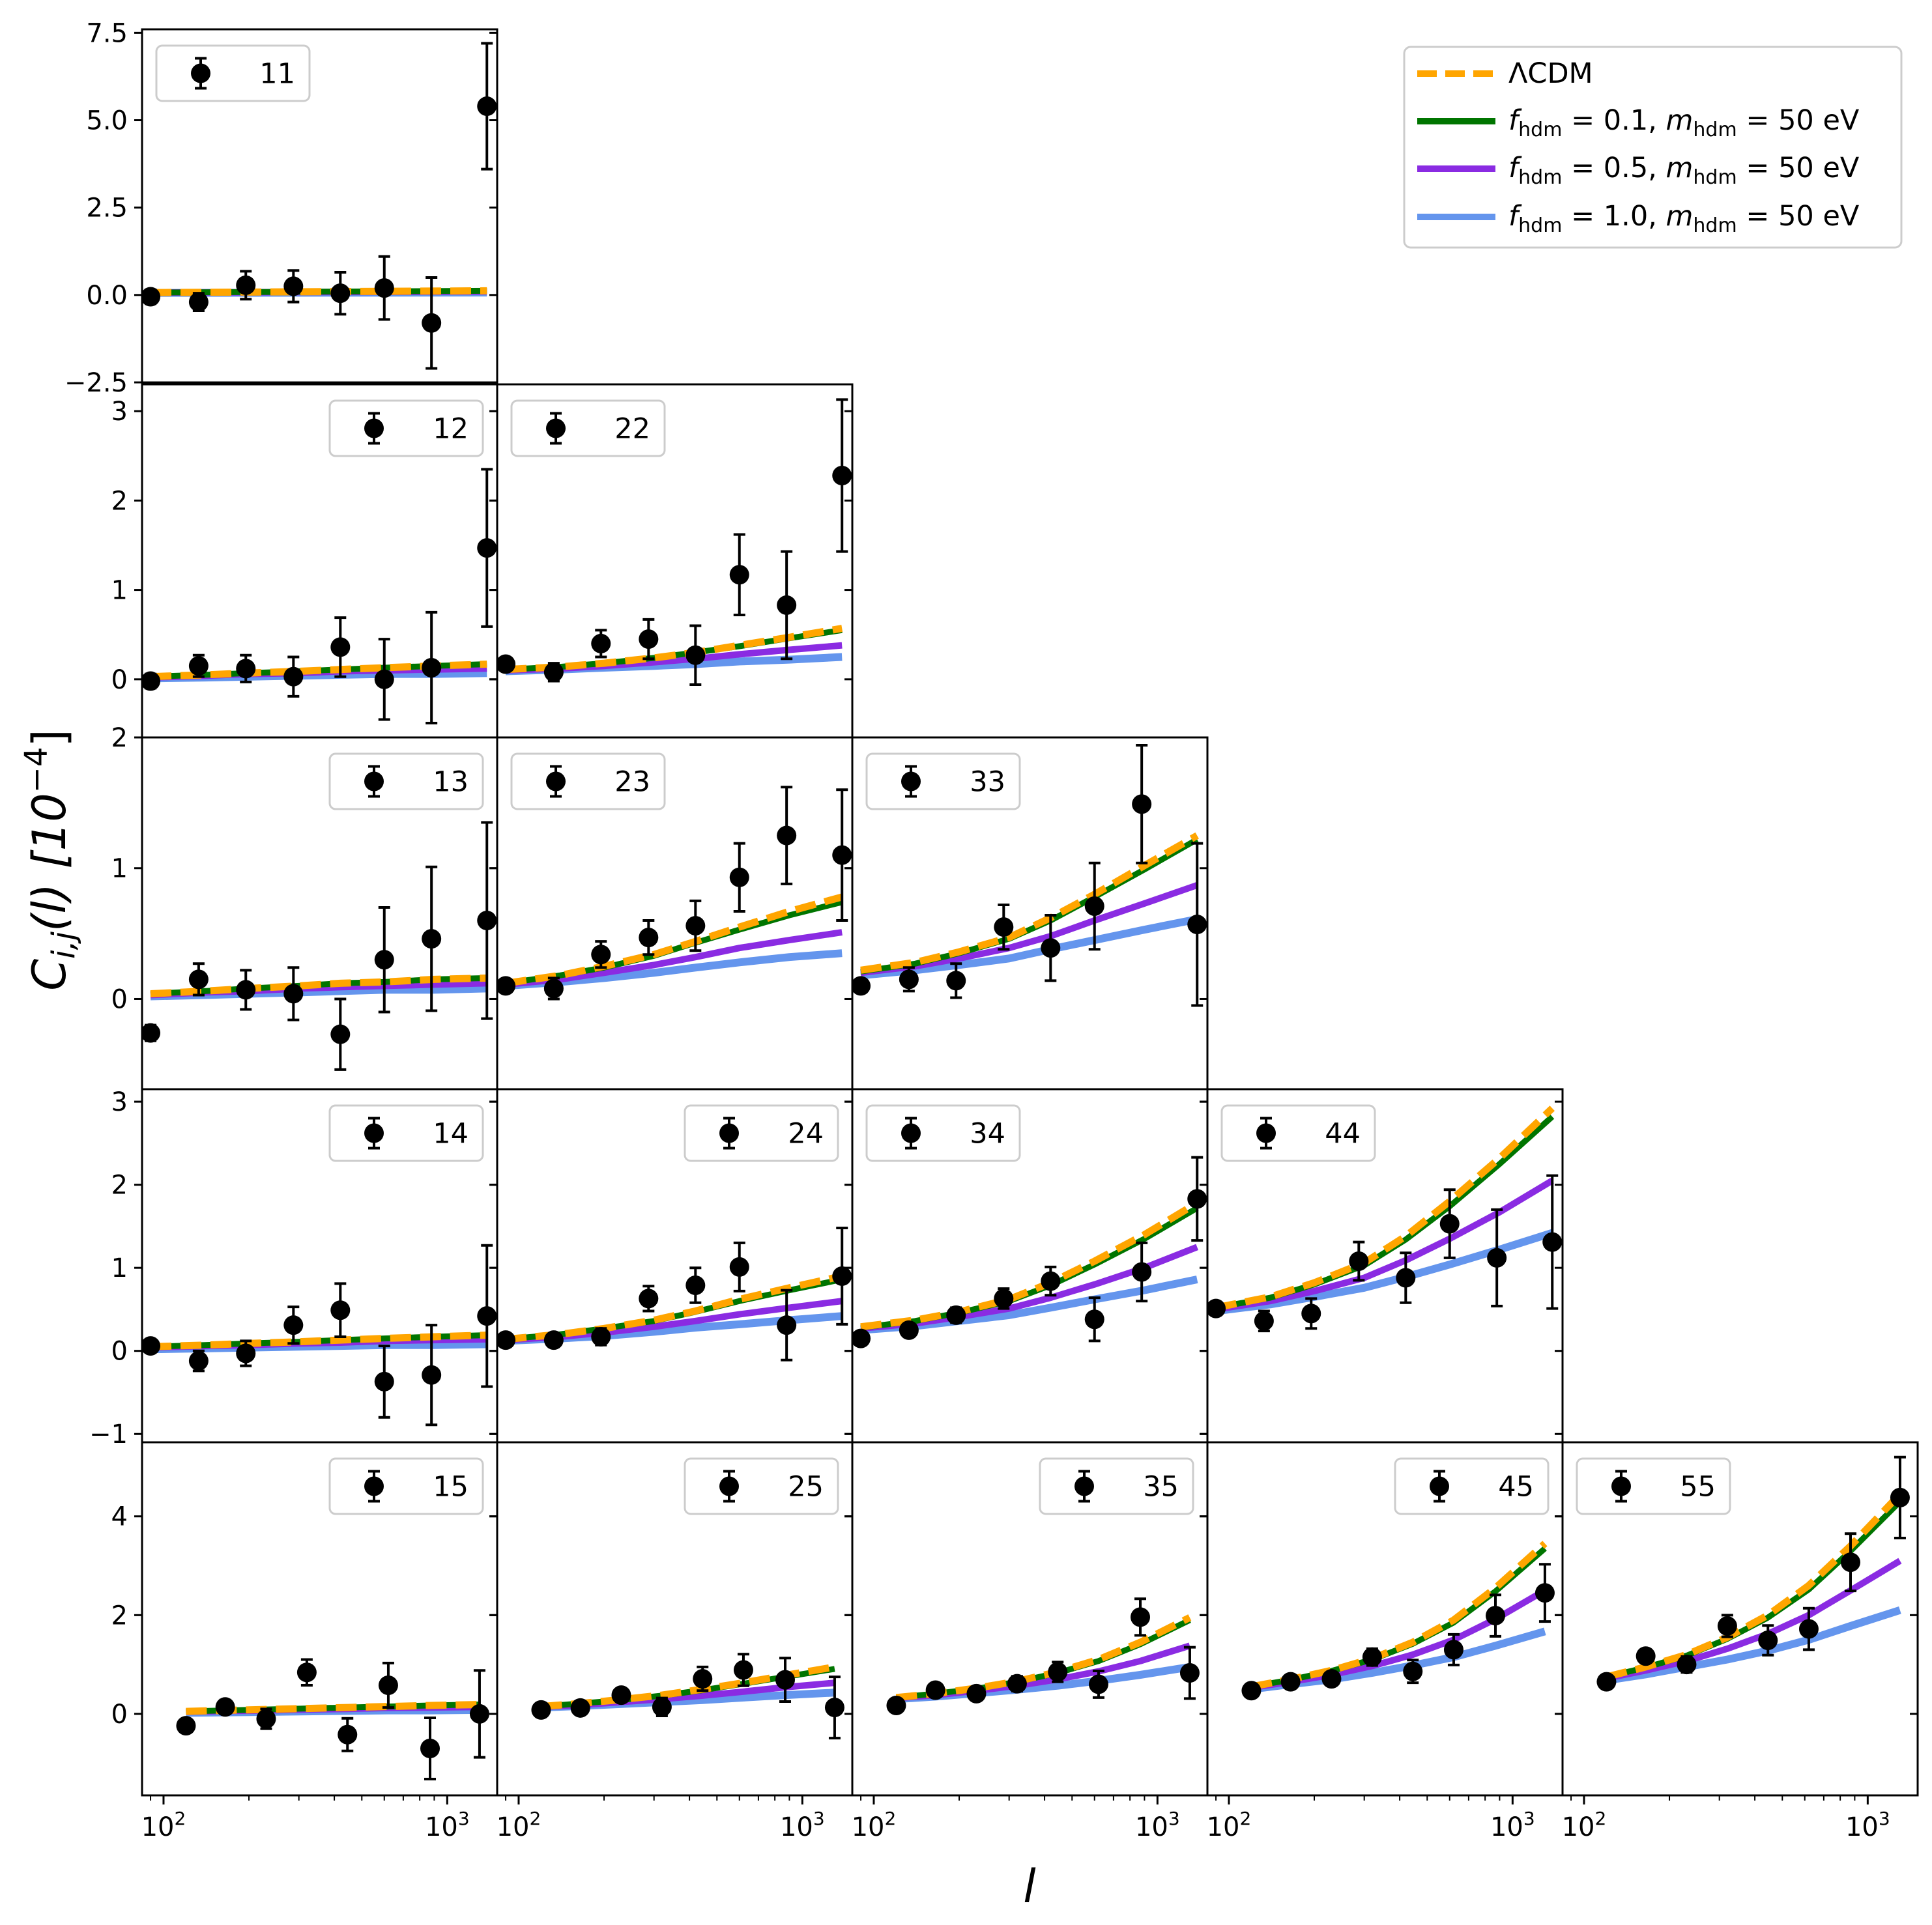 Image resolution: width=1932 pixels, height=1925 pixels. I want to click on panel-24: 24, so click(671, 1269).